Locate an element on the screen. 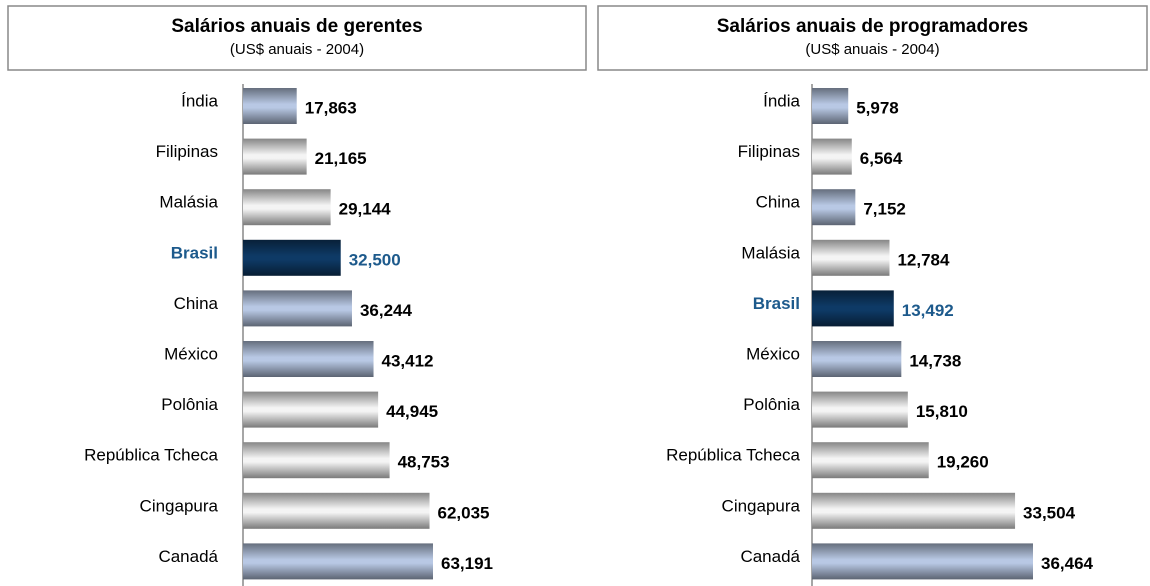 The width and height of the screenshot is (1150, 586). chart-title: Salários anuais de gerentes is located at coordinates (296, 26).